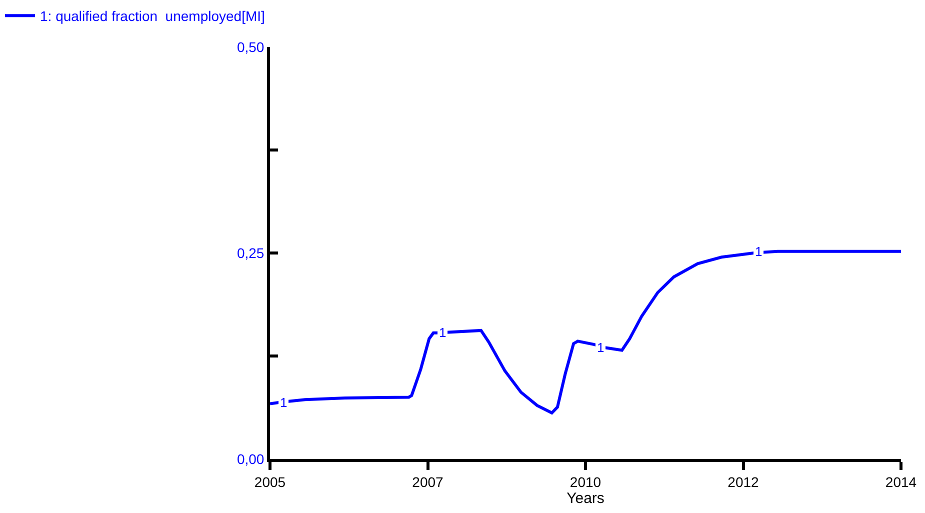  What do you see at coordinates (901, 482) in the screenshot?
I see `x-tick-label: 2014` at bounding box center [901, 482].